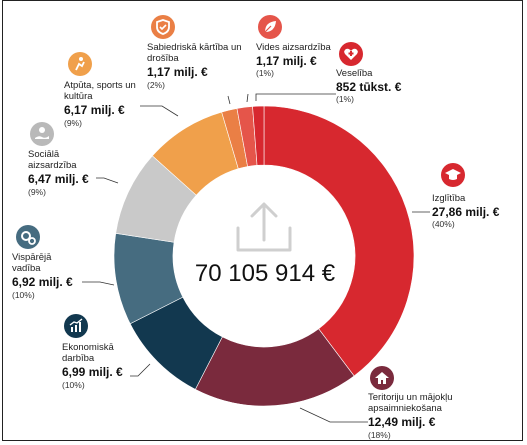 Image resolution: width=527 pixels, height=445 pixels. I want to click on category-name: Vides aizsardzība, so click(293, 47).